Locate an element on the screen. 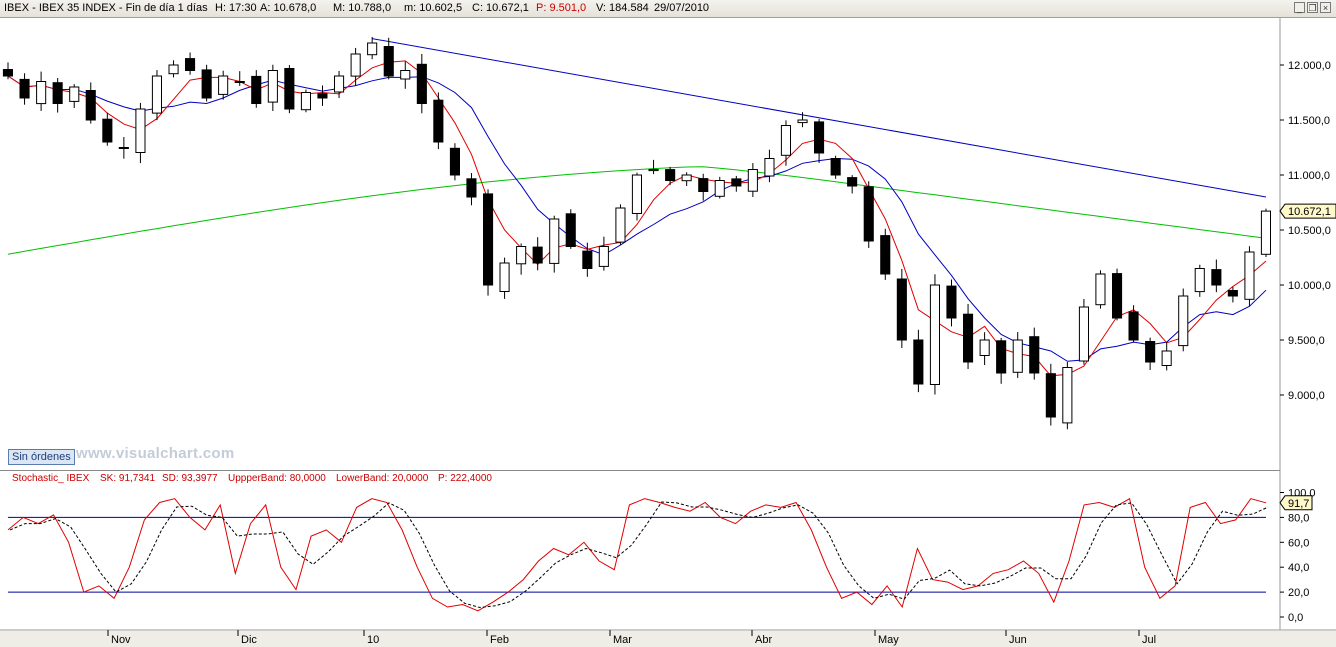  price-tick-label: 10.000,0 is located at coordinates (1309, 286).